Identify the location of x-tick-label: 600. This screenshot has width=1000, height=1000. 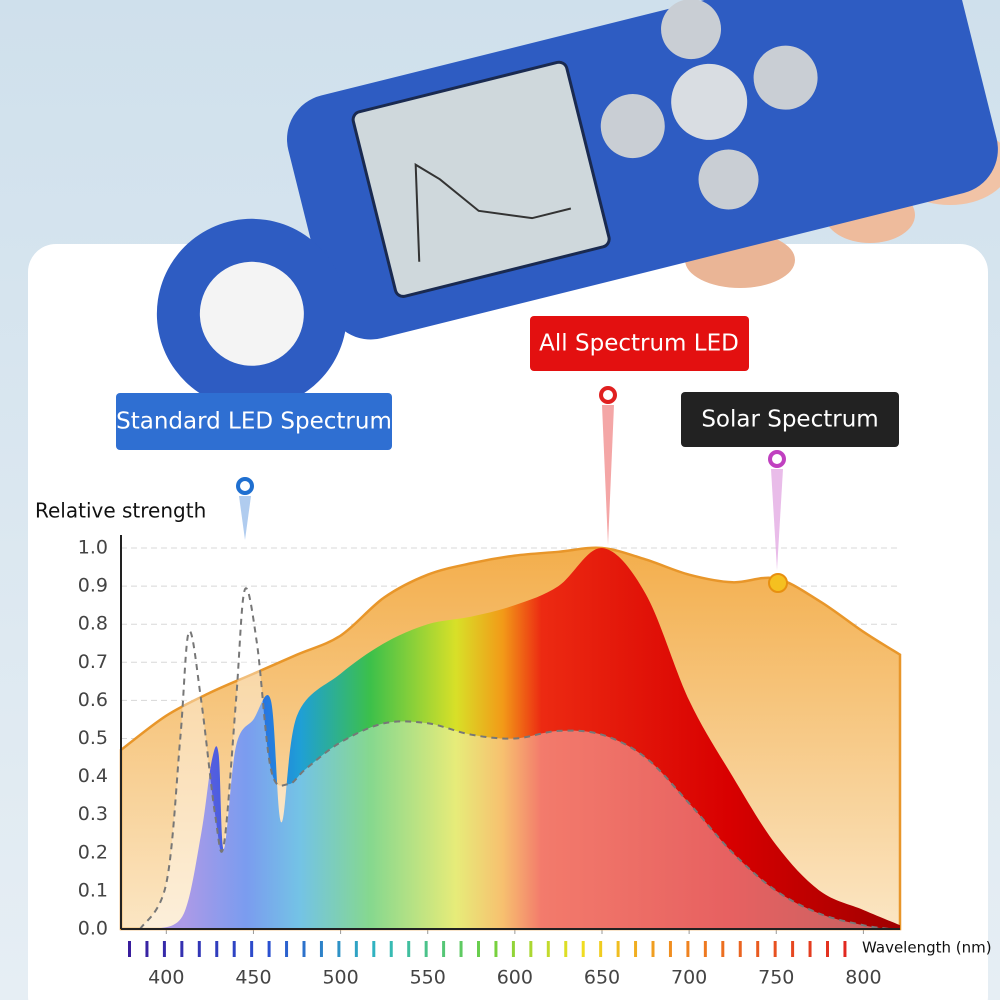
(515, 978).